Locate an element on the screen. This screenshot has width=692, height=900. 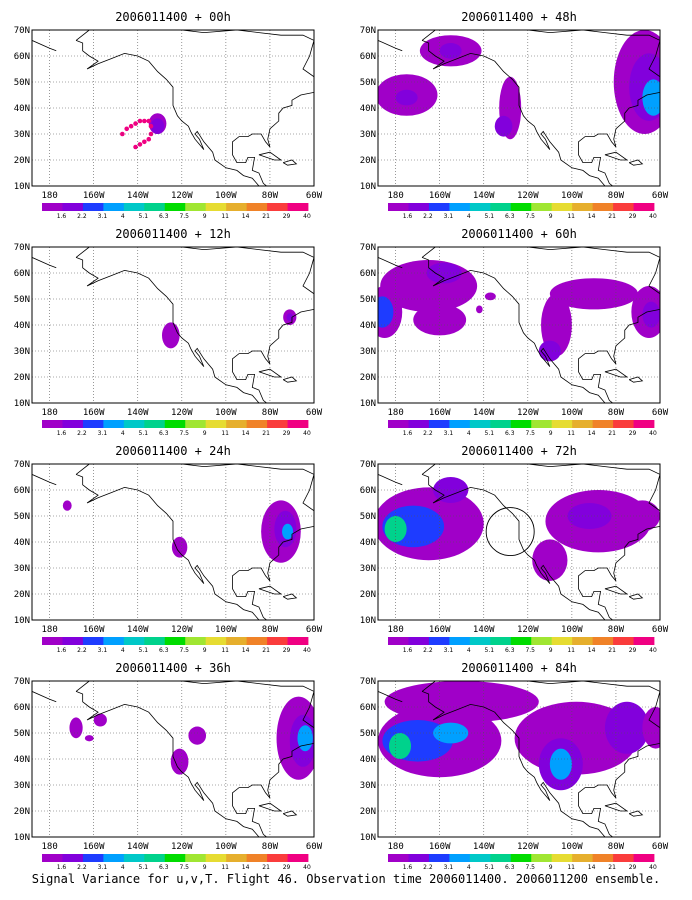
lon-tick-label: 140W is located at coordinates (484, 413).